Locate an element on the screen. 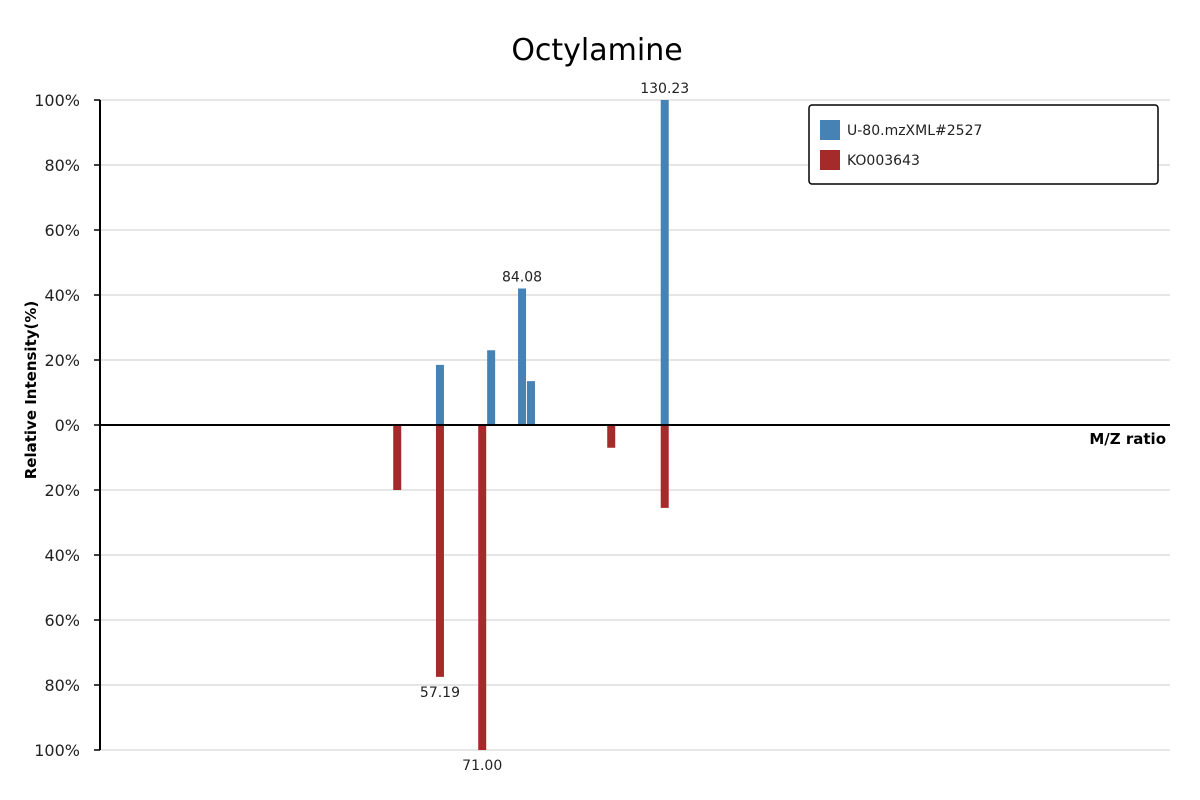 This screenshot has width=1200, height=800. legend: U-80.mzXML#2527 KO003643 is located at coordinates (983, 144).